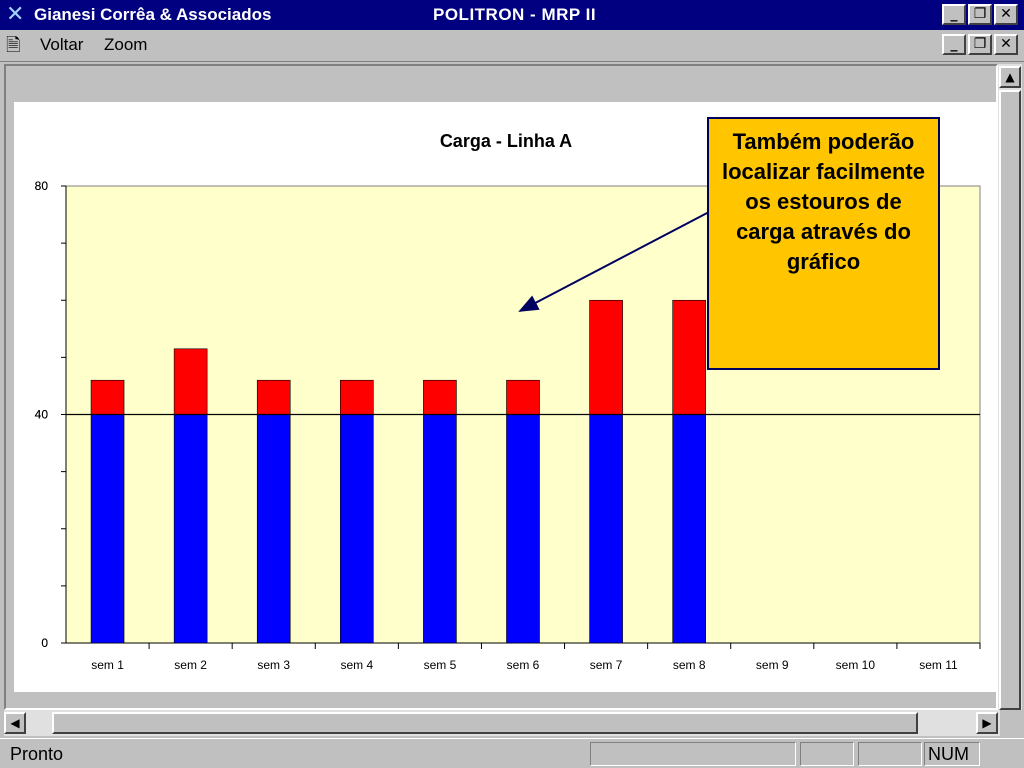 Image resolution: width=1024 pixels, height=768 pixels. What do you see at coordinates (37, 754) in the screenshot?
I see `status-text: Pronto` at bounding box center [37, 754].